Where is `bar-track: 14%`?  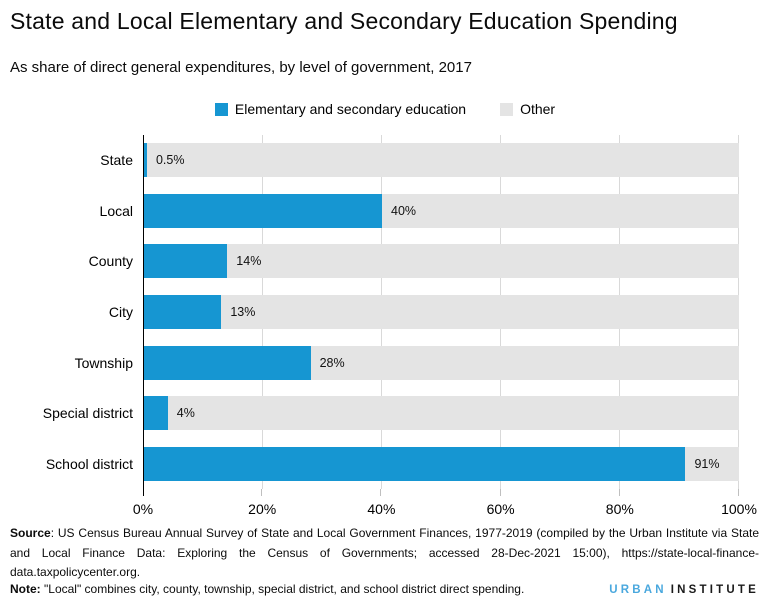
bar-track: 14% is located at coordinates (441, 261).